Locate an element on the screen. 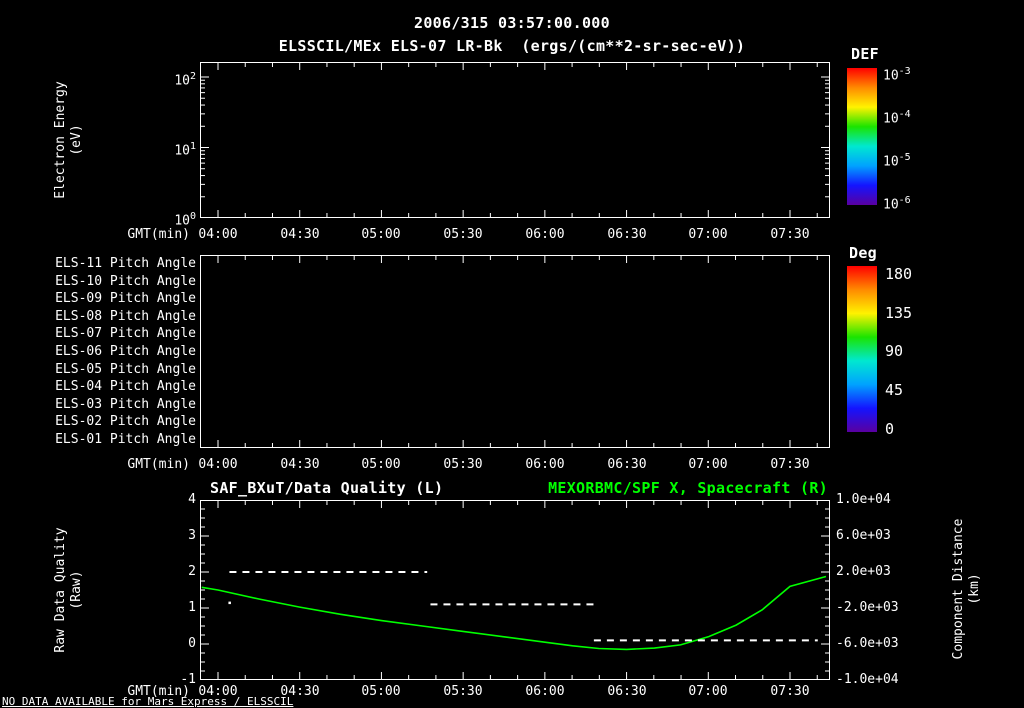 Image resolution: width=1024 pixels, height=708 pixels. bottom-right-y-axis-label-line2: (km) is located at coordinates (974, 589).